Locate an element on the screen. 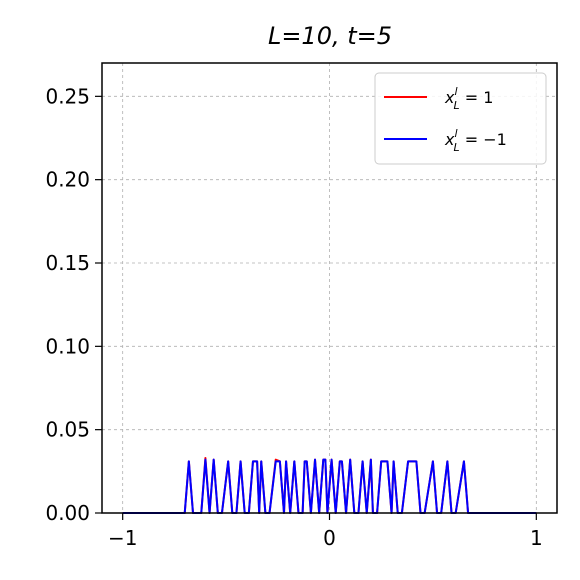  y-tick-label: 0.25 is located at coordinates (67, 96).